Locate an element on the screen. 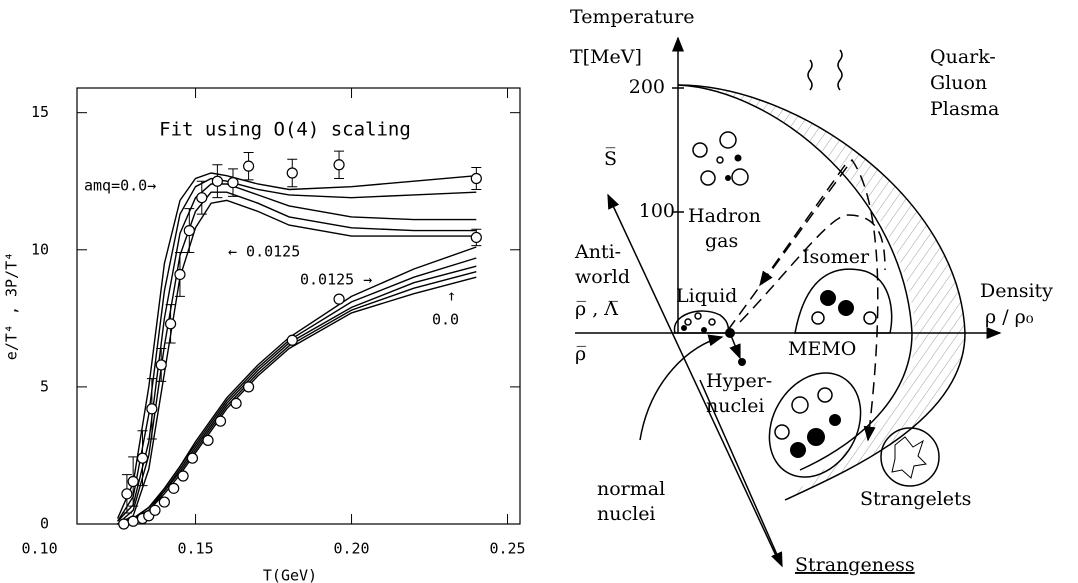 The width and height of the screenshot is (1078, 583). annotation: amq=0.0→ is located at coordinates (120, 186).